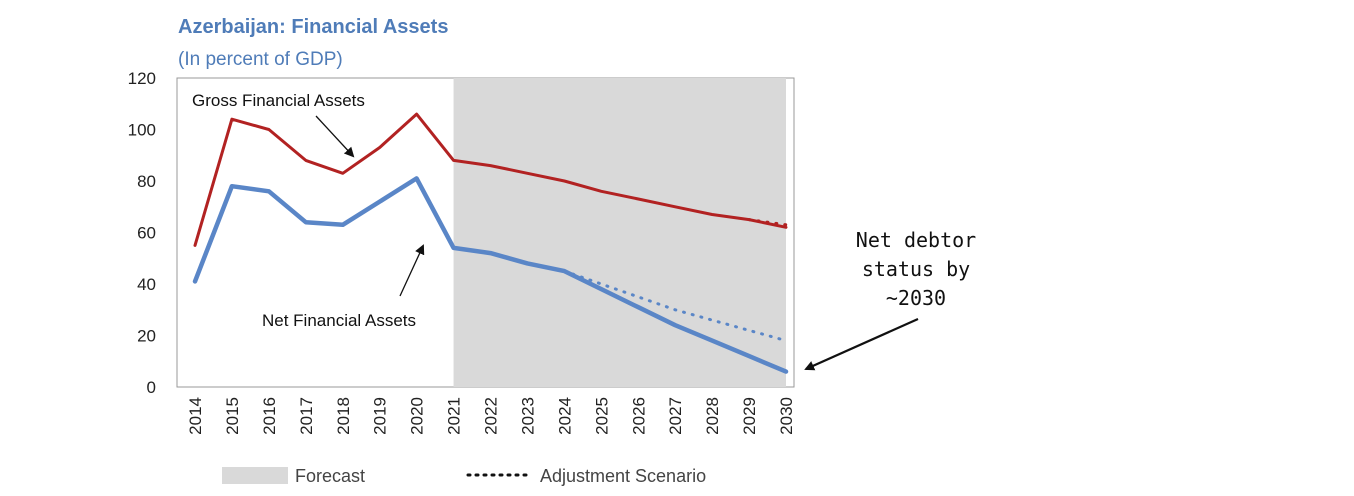  Describe the element at coordinates (916, 269) in the screenshot. I see `callout-line-2: status by` at that location.